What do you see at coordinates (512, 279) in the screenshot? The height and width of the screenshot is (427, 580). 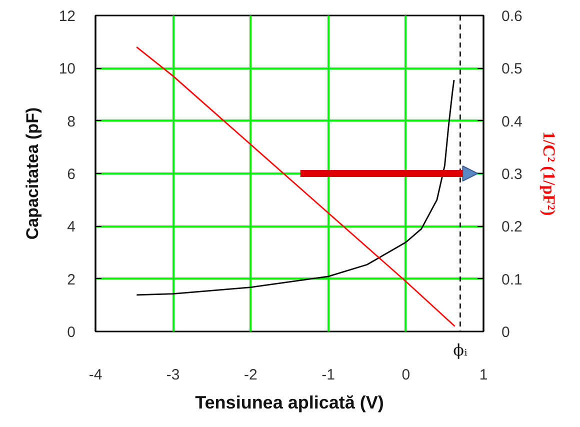 I see `y2-tick-label: 0.1` at bounding box center [512, 279].